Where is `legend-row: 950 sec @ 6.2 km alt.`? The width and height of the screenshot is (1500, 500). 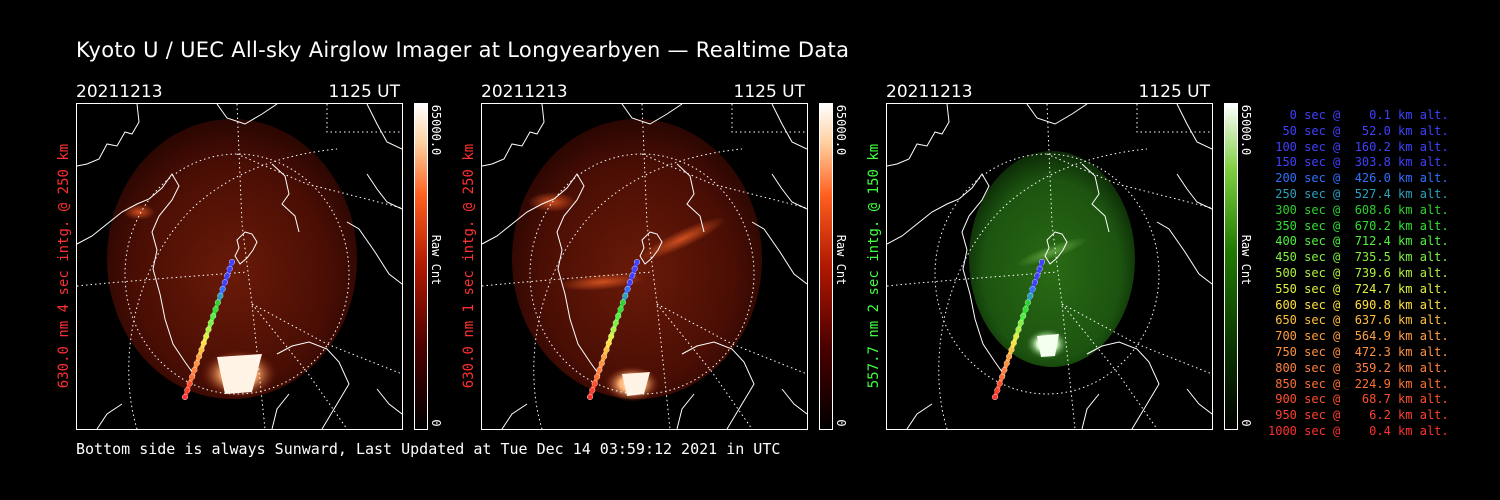 legend-row: 950 sec @ 6.2 km alt. is located at coordinates (1358, 415).